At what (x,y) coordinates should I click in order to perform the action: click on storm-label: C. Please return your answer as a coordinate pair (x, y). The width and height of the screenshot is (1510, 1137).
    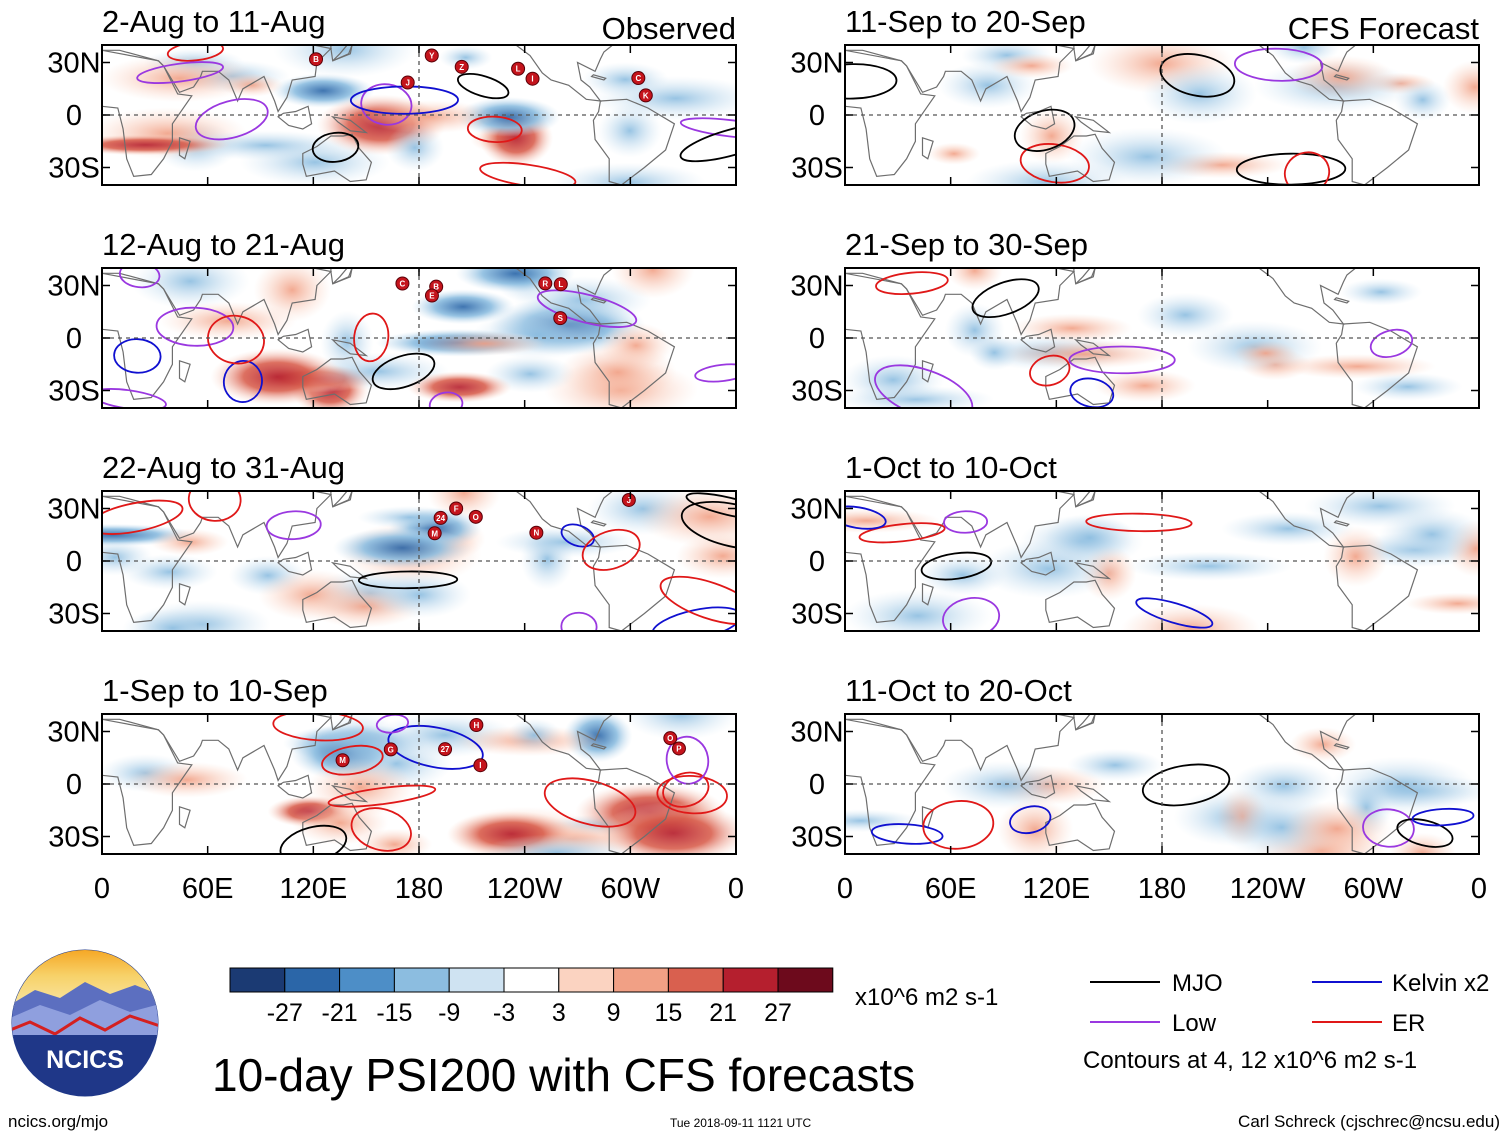
    Looking at the image, I should click on (403, 283).